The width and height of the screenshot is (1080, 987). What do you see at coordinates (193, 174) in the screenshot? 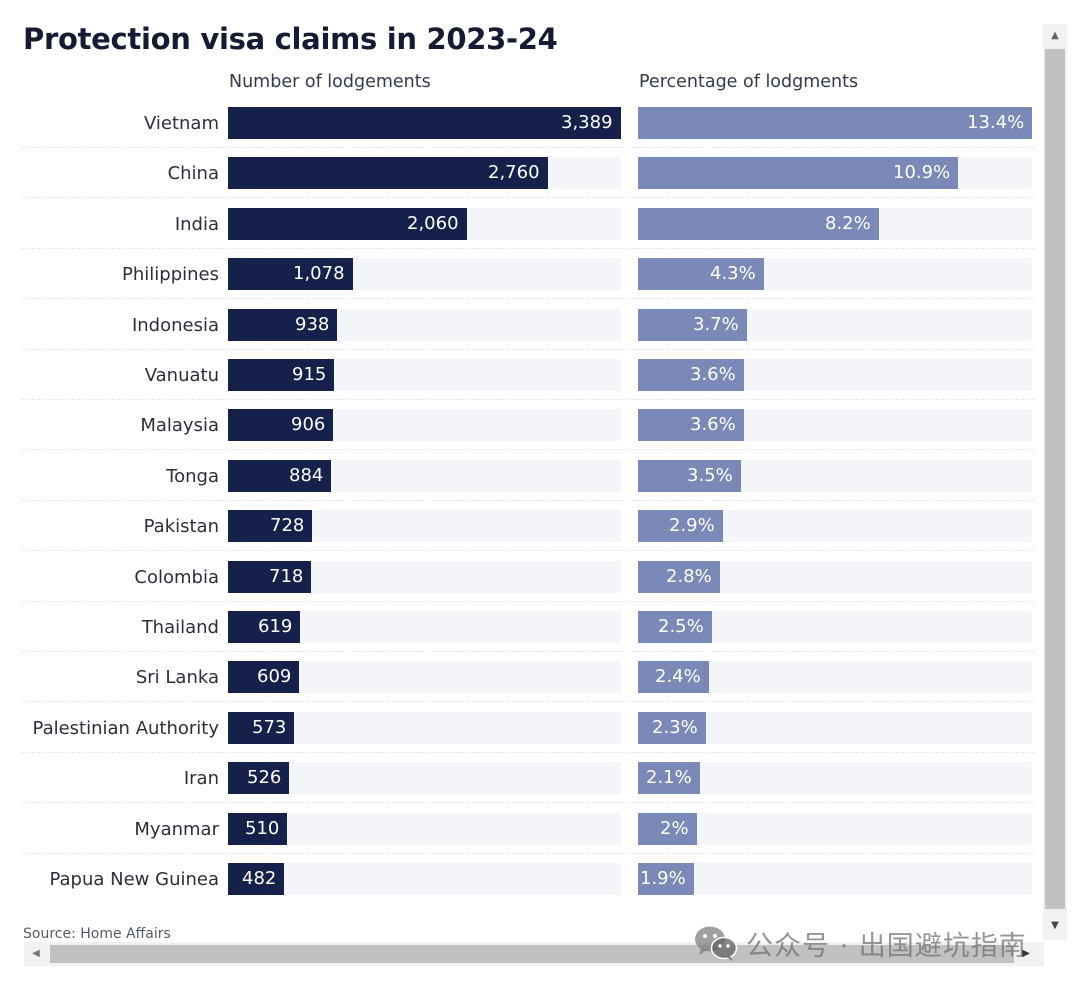
I see `category-label: China` at bounding box center [193, 174].